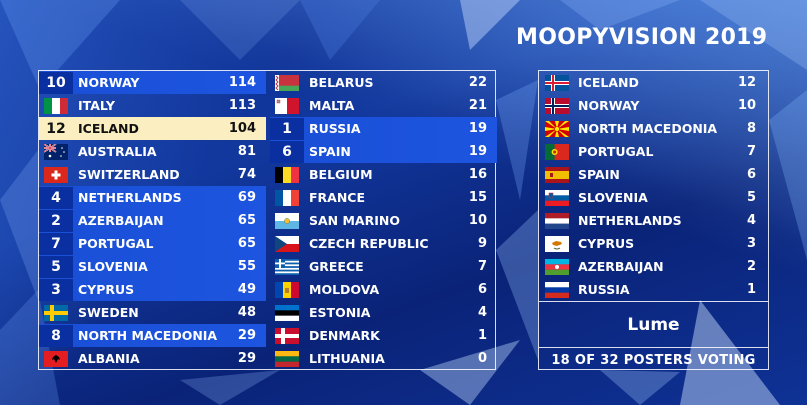  Describe the element at coordinates (477, 174) in the screenshot. I see `country-score: 16` at that location.